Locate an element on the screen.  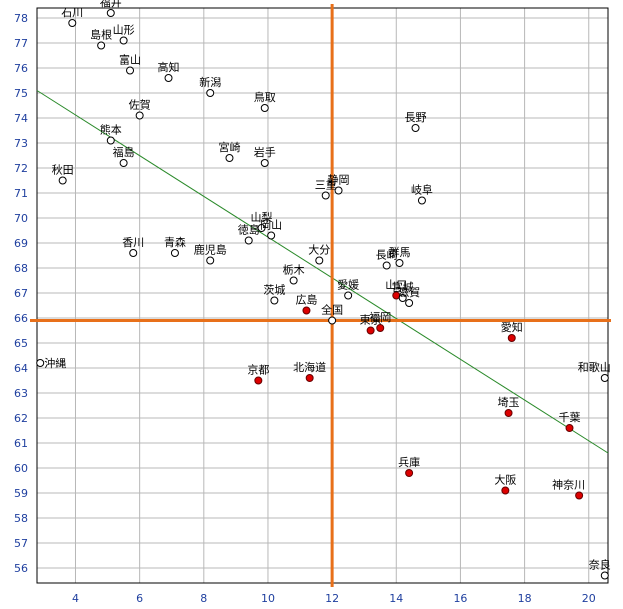
y-tick-label: 60 is located at coordinates (21, 468).